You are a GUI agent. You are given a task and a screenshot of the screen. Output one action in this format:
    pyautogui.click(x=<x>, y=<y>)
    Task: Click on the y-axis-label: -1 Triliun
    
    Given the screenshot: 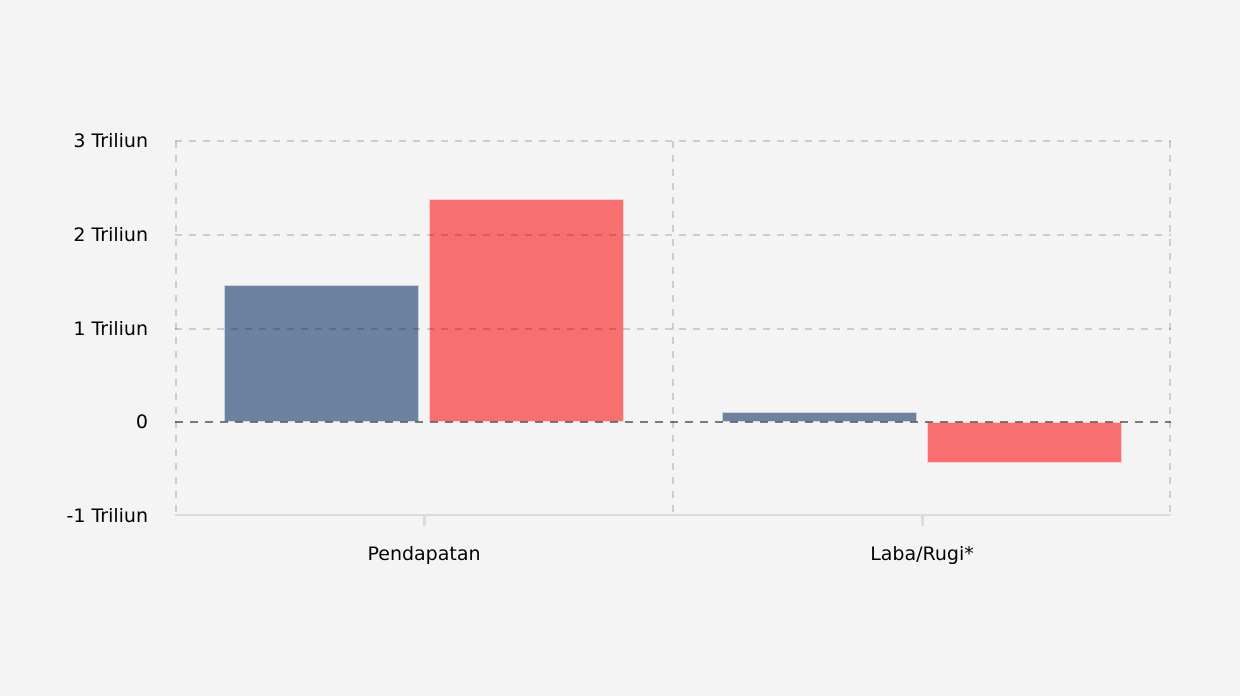 What is the action you would take?
    pyautogui.click(x=107, y=516)
    